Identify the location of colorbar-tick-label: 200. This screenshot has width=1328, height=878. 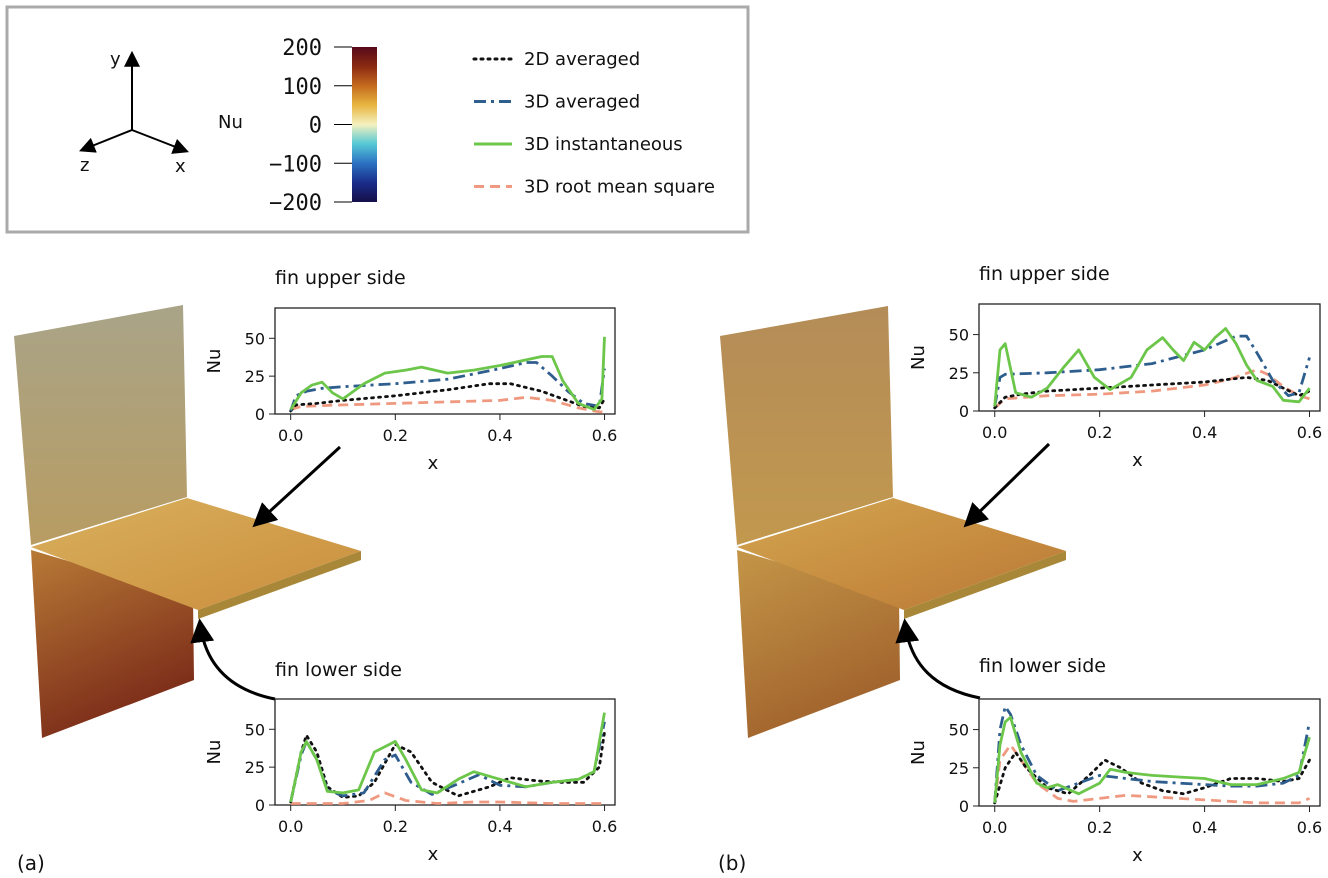
(302, 48).